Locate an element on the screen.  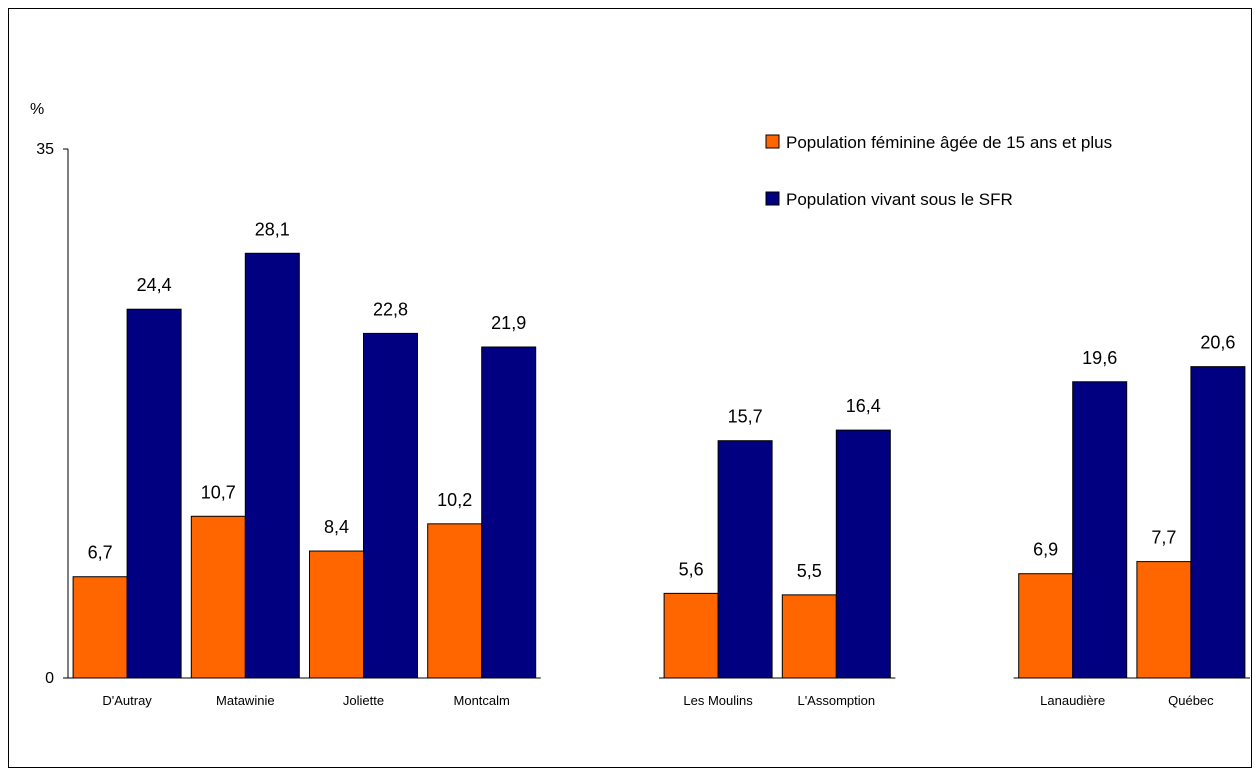
x-tick-label: Montcalm is located at coordinates (482, 700).